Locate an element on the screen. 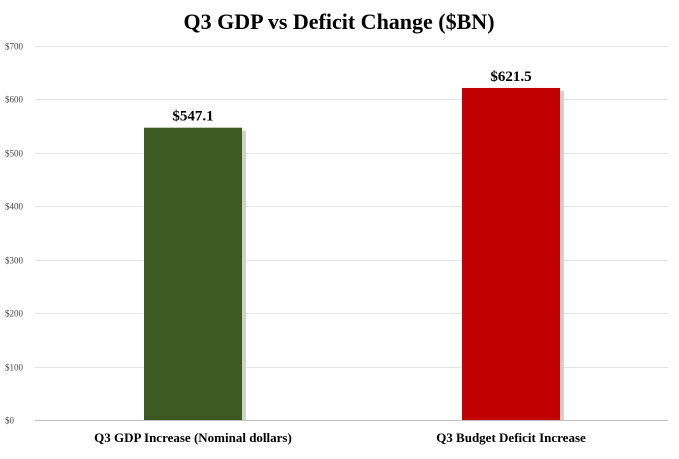 The width and height of the screenshot is (679, 459). data-label: $547.1 is located at coordinates (192, 117).